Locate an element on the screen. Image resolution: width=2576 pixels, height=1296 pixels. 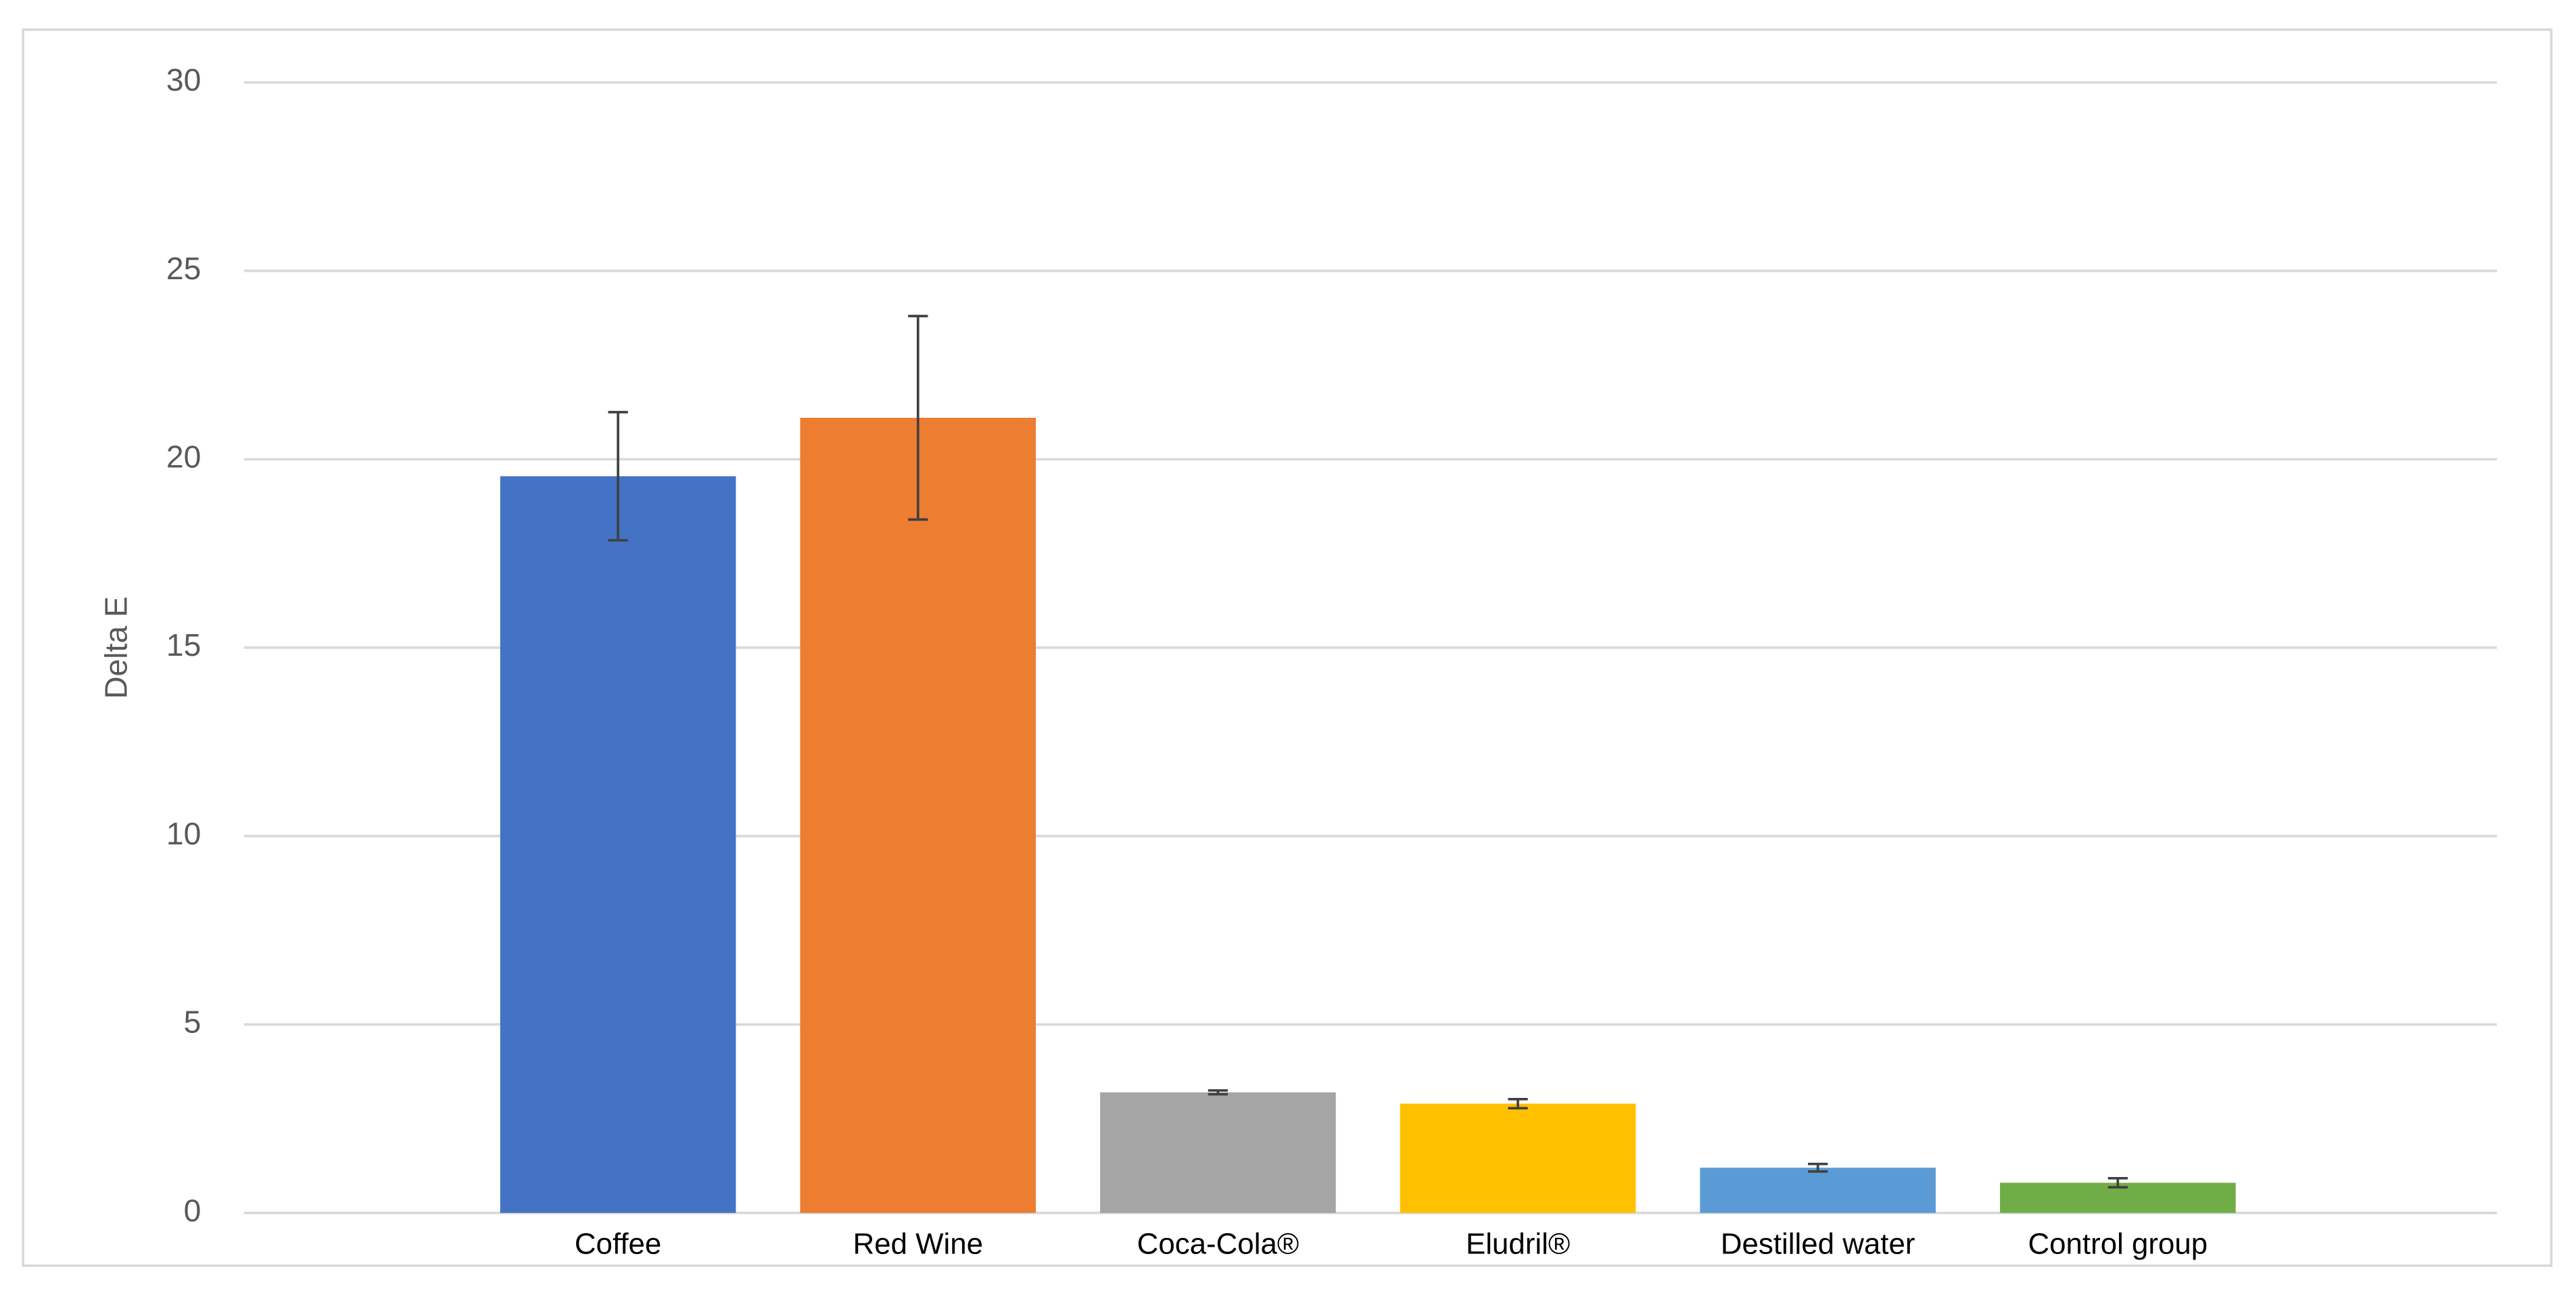
y-axis-title: Delta E is located at coordinates (116, 647).